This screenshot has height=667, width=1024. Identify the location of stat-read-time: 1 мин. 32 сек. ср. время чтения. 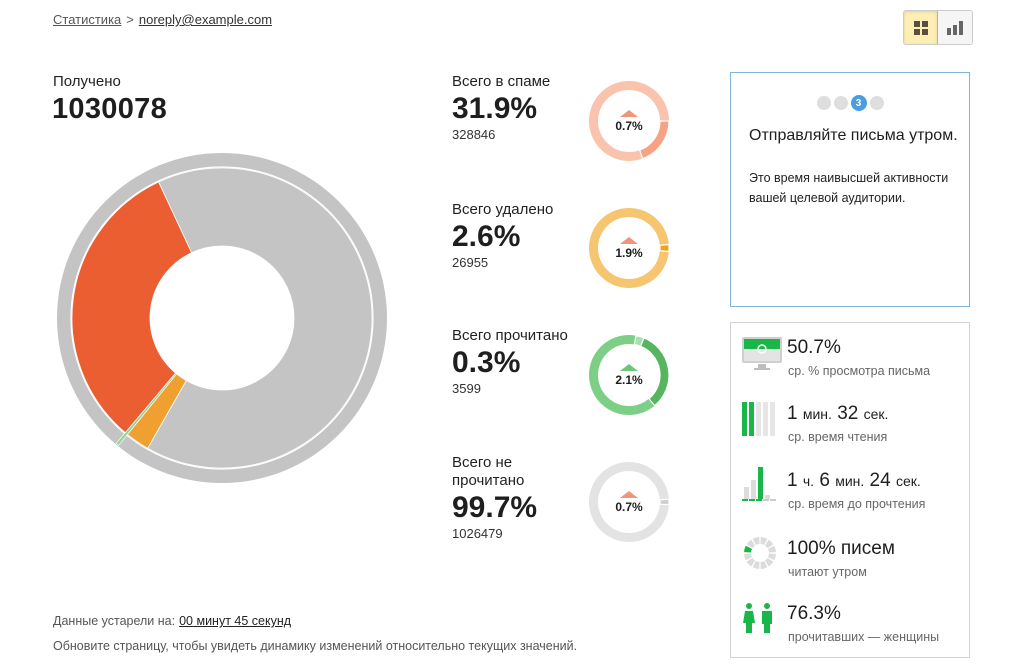
(850, 432).